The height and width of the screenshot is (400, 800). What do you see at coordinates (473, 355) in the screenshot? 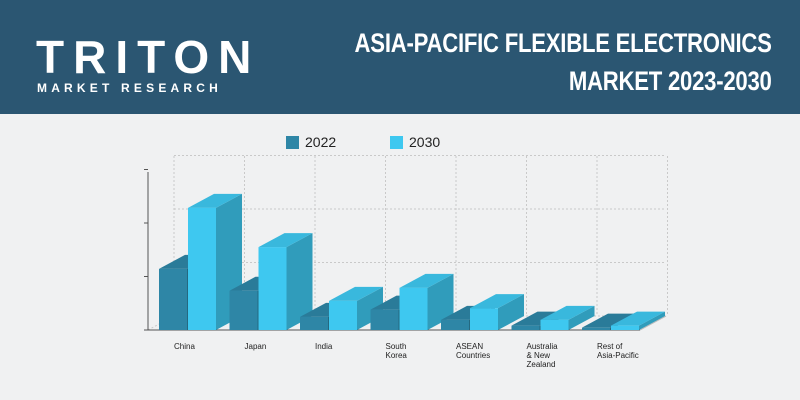
I see `category-label-line: Countries` at bounding box center [473, 355].